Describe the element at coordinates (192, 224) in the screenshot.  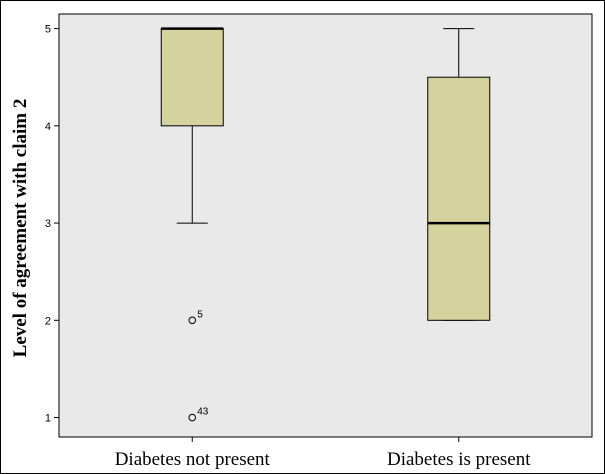
I see `box-group: 5 43` at that location.